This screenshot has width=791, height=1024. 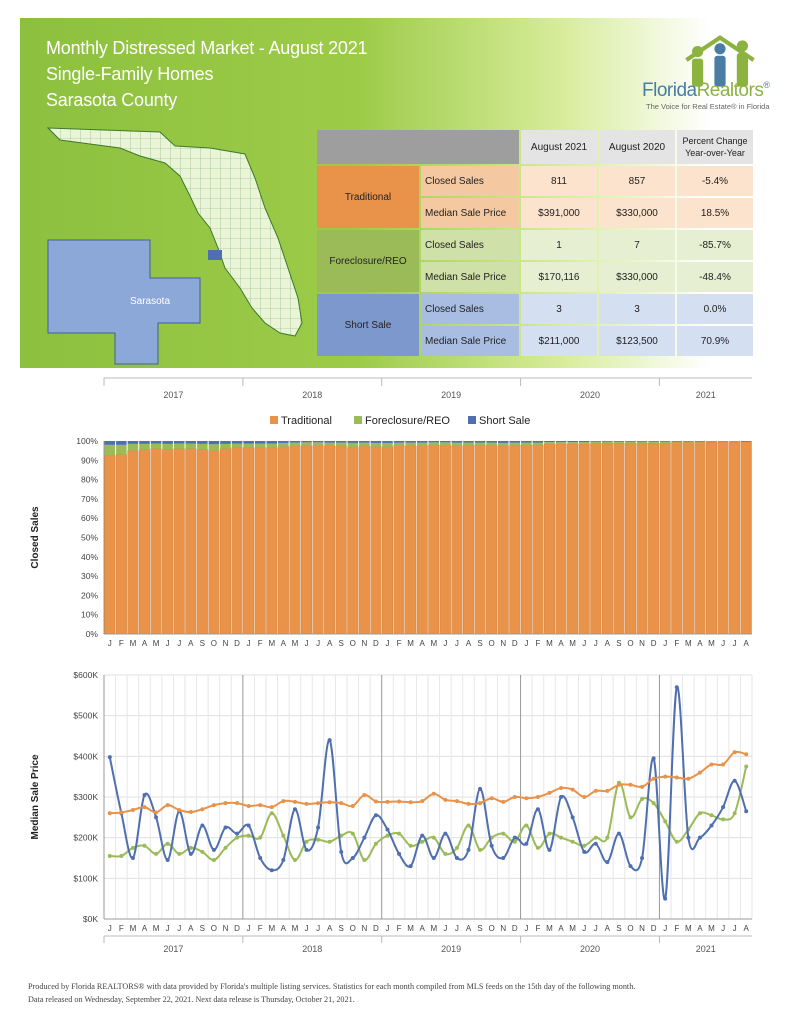 What do you see at coordinates (470, 213) in the screenshot?
I see `metric-label: Median Sale Price` at bounding box center [470, 213].